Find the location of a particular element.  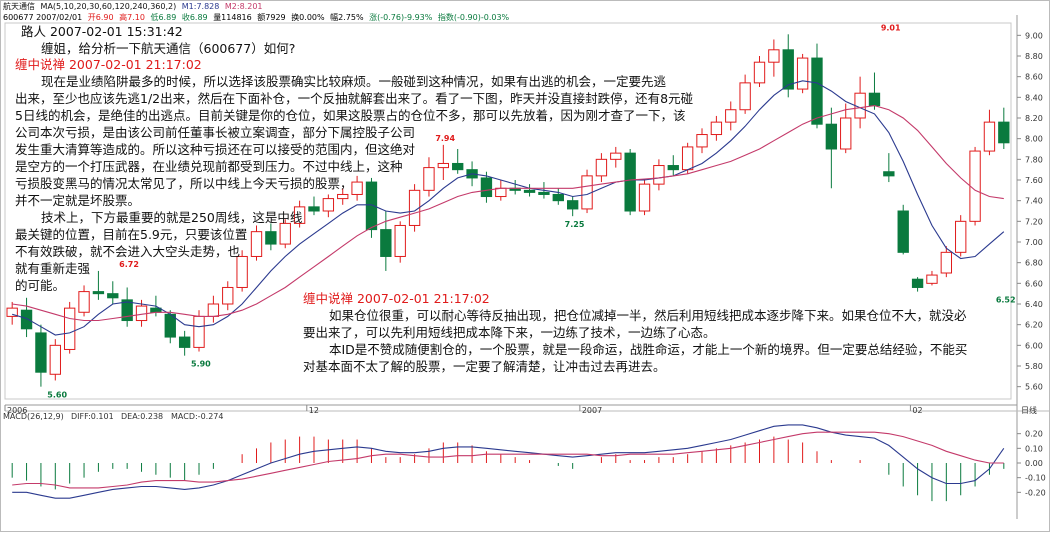

price-tick-label: 6.40 is located at coordinates (1034, 304).